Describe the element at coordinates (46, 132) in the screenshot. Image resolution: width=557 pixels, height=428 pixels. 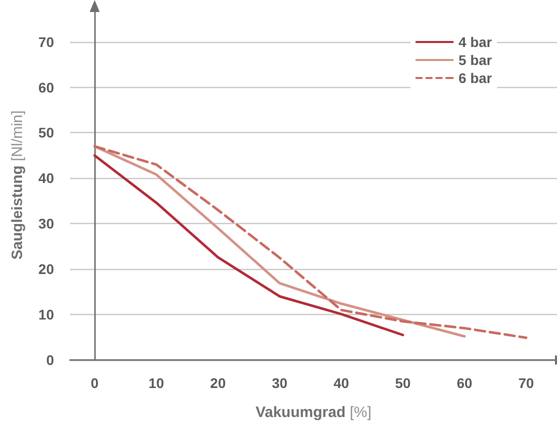
I see `y-tick-label: 50` at that location.